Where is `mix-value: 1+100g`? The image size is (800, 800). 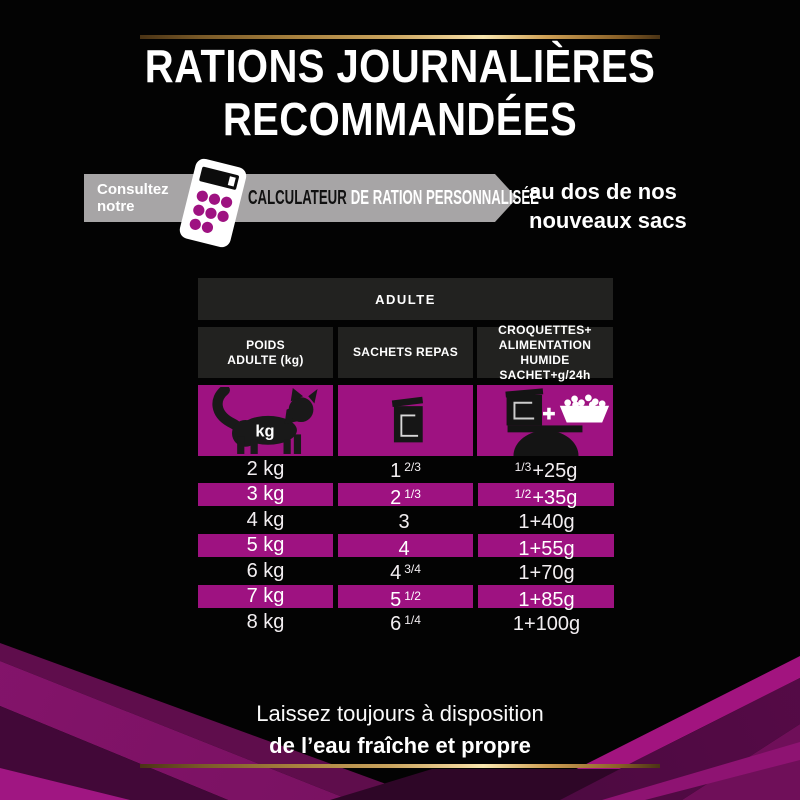 mix-value: 1+100g is located at coordinates (546, 624).